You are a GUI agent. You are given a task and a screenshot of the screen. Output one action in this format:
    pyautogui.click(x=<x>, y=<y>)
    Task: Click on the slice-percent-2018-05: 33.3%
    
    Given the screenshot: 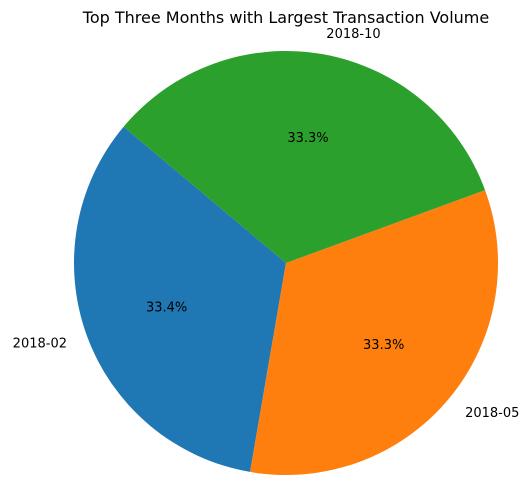 What is the action you would take?
    pyautogui.click(x=383, y=345)
    